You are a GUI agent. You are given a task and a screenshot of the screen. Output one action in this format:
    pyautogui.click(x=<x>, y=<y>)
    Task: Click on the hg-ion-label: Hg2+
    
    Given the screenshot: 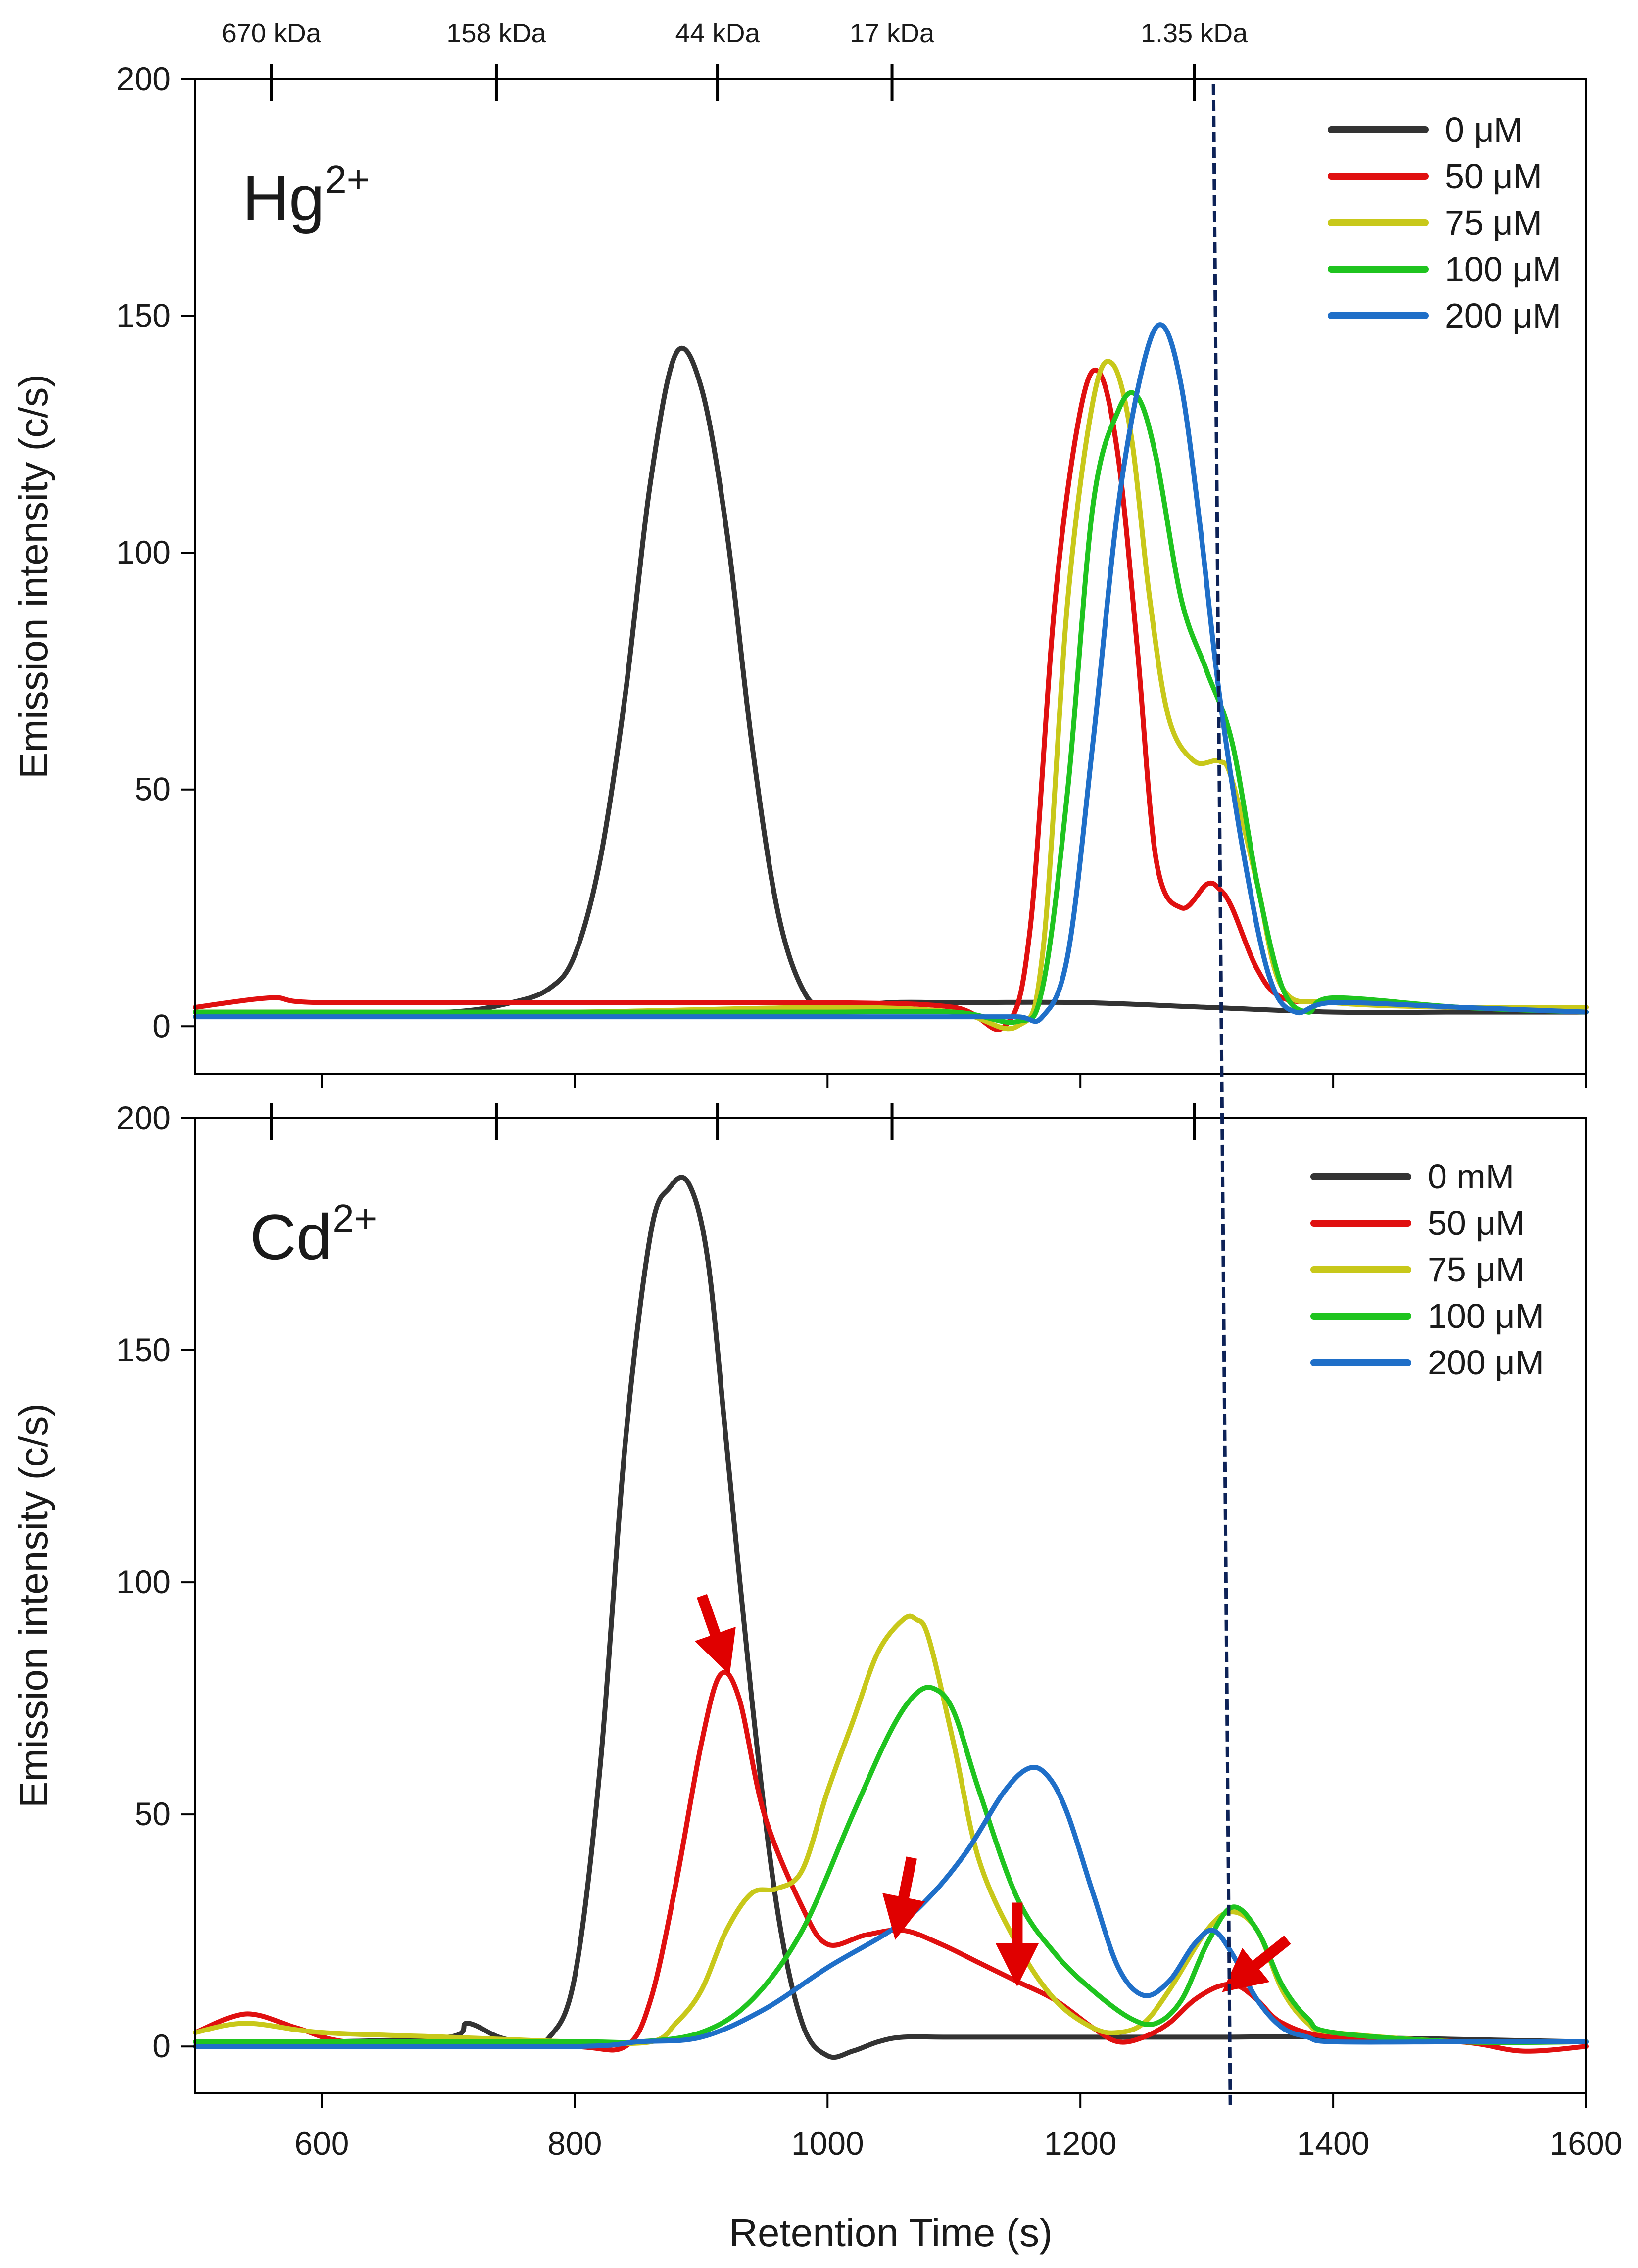 What is the action you would take?
    pyautogui.click(x=306, y=196)
    